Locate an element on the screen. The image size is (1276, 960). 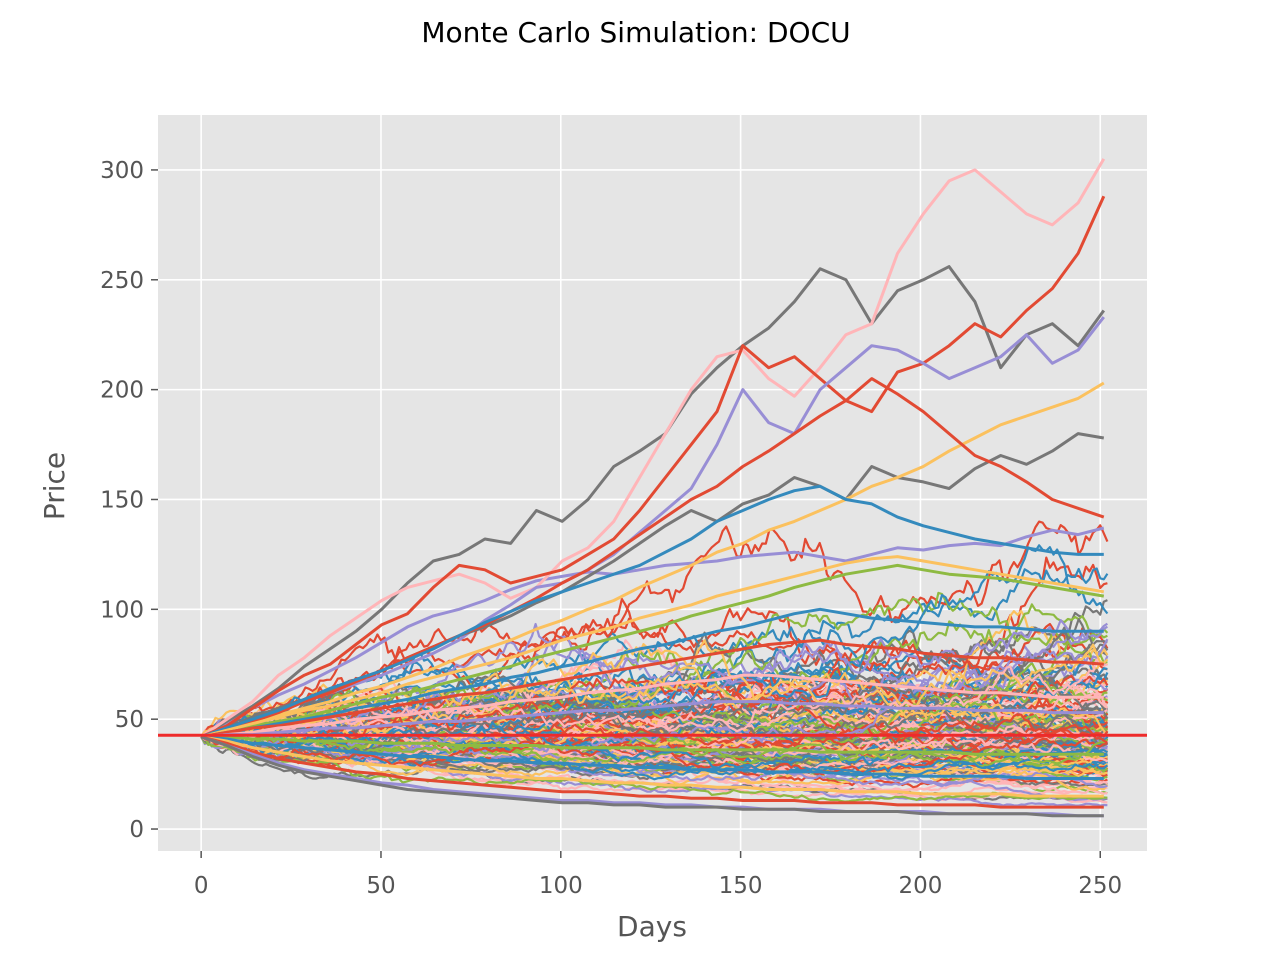
y-tick-label: 100 is located at coordinates (122, 610).